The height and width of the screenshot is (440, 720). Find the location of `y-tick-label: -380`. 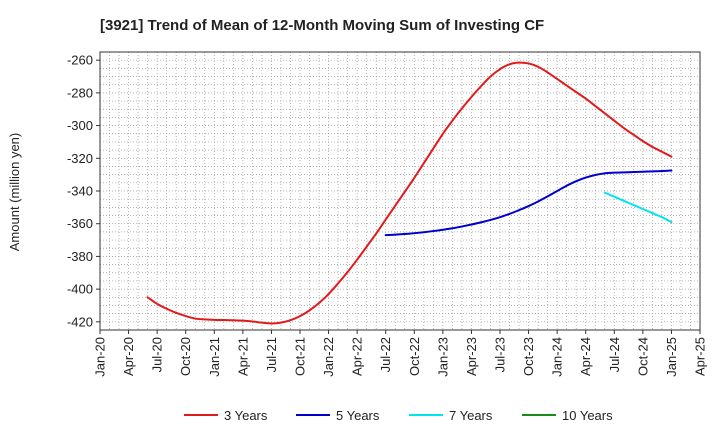

y-tick-label: -380 is located at coordinates (80, 256).